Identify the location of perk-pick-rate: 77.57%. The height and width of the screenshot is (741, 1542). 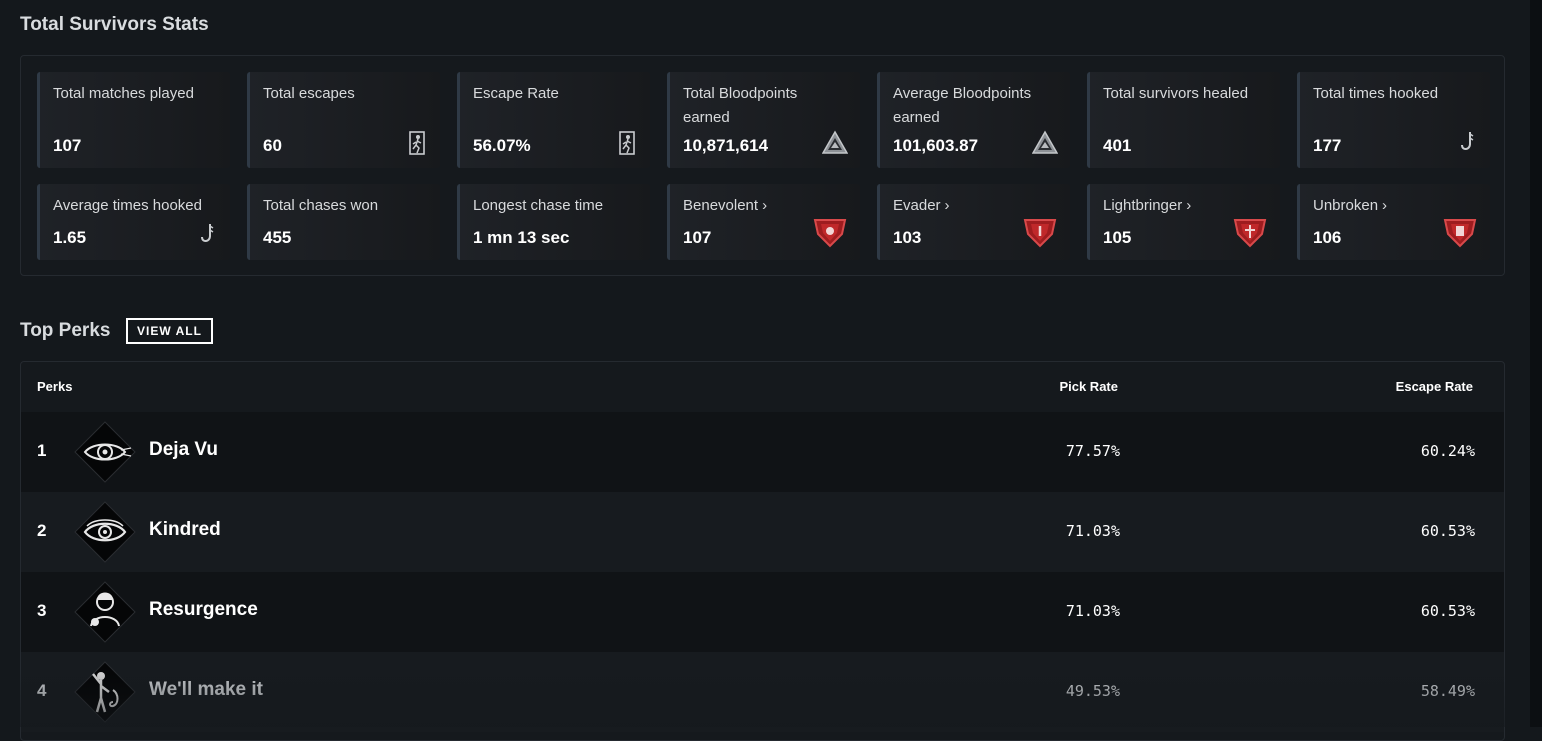
(1092, 451).